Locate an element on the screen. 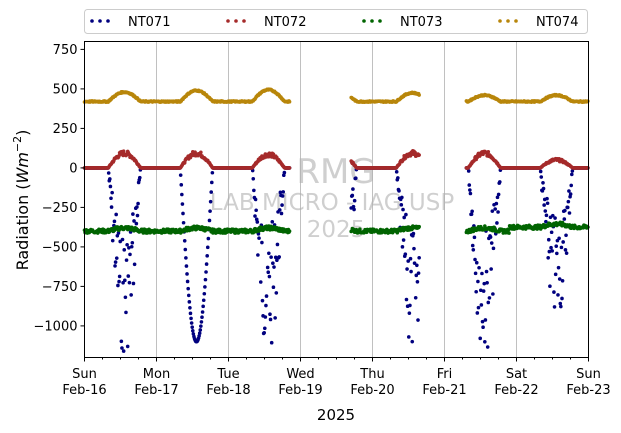 This screenshot has height=433, width=621. x-tick-label-day: Sat is located at coordinates (516, 374).